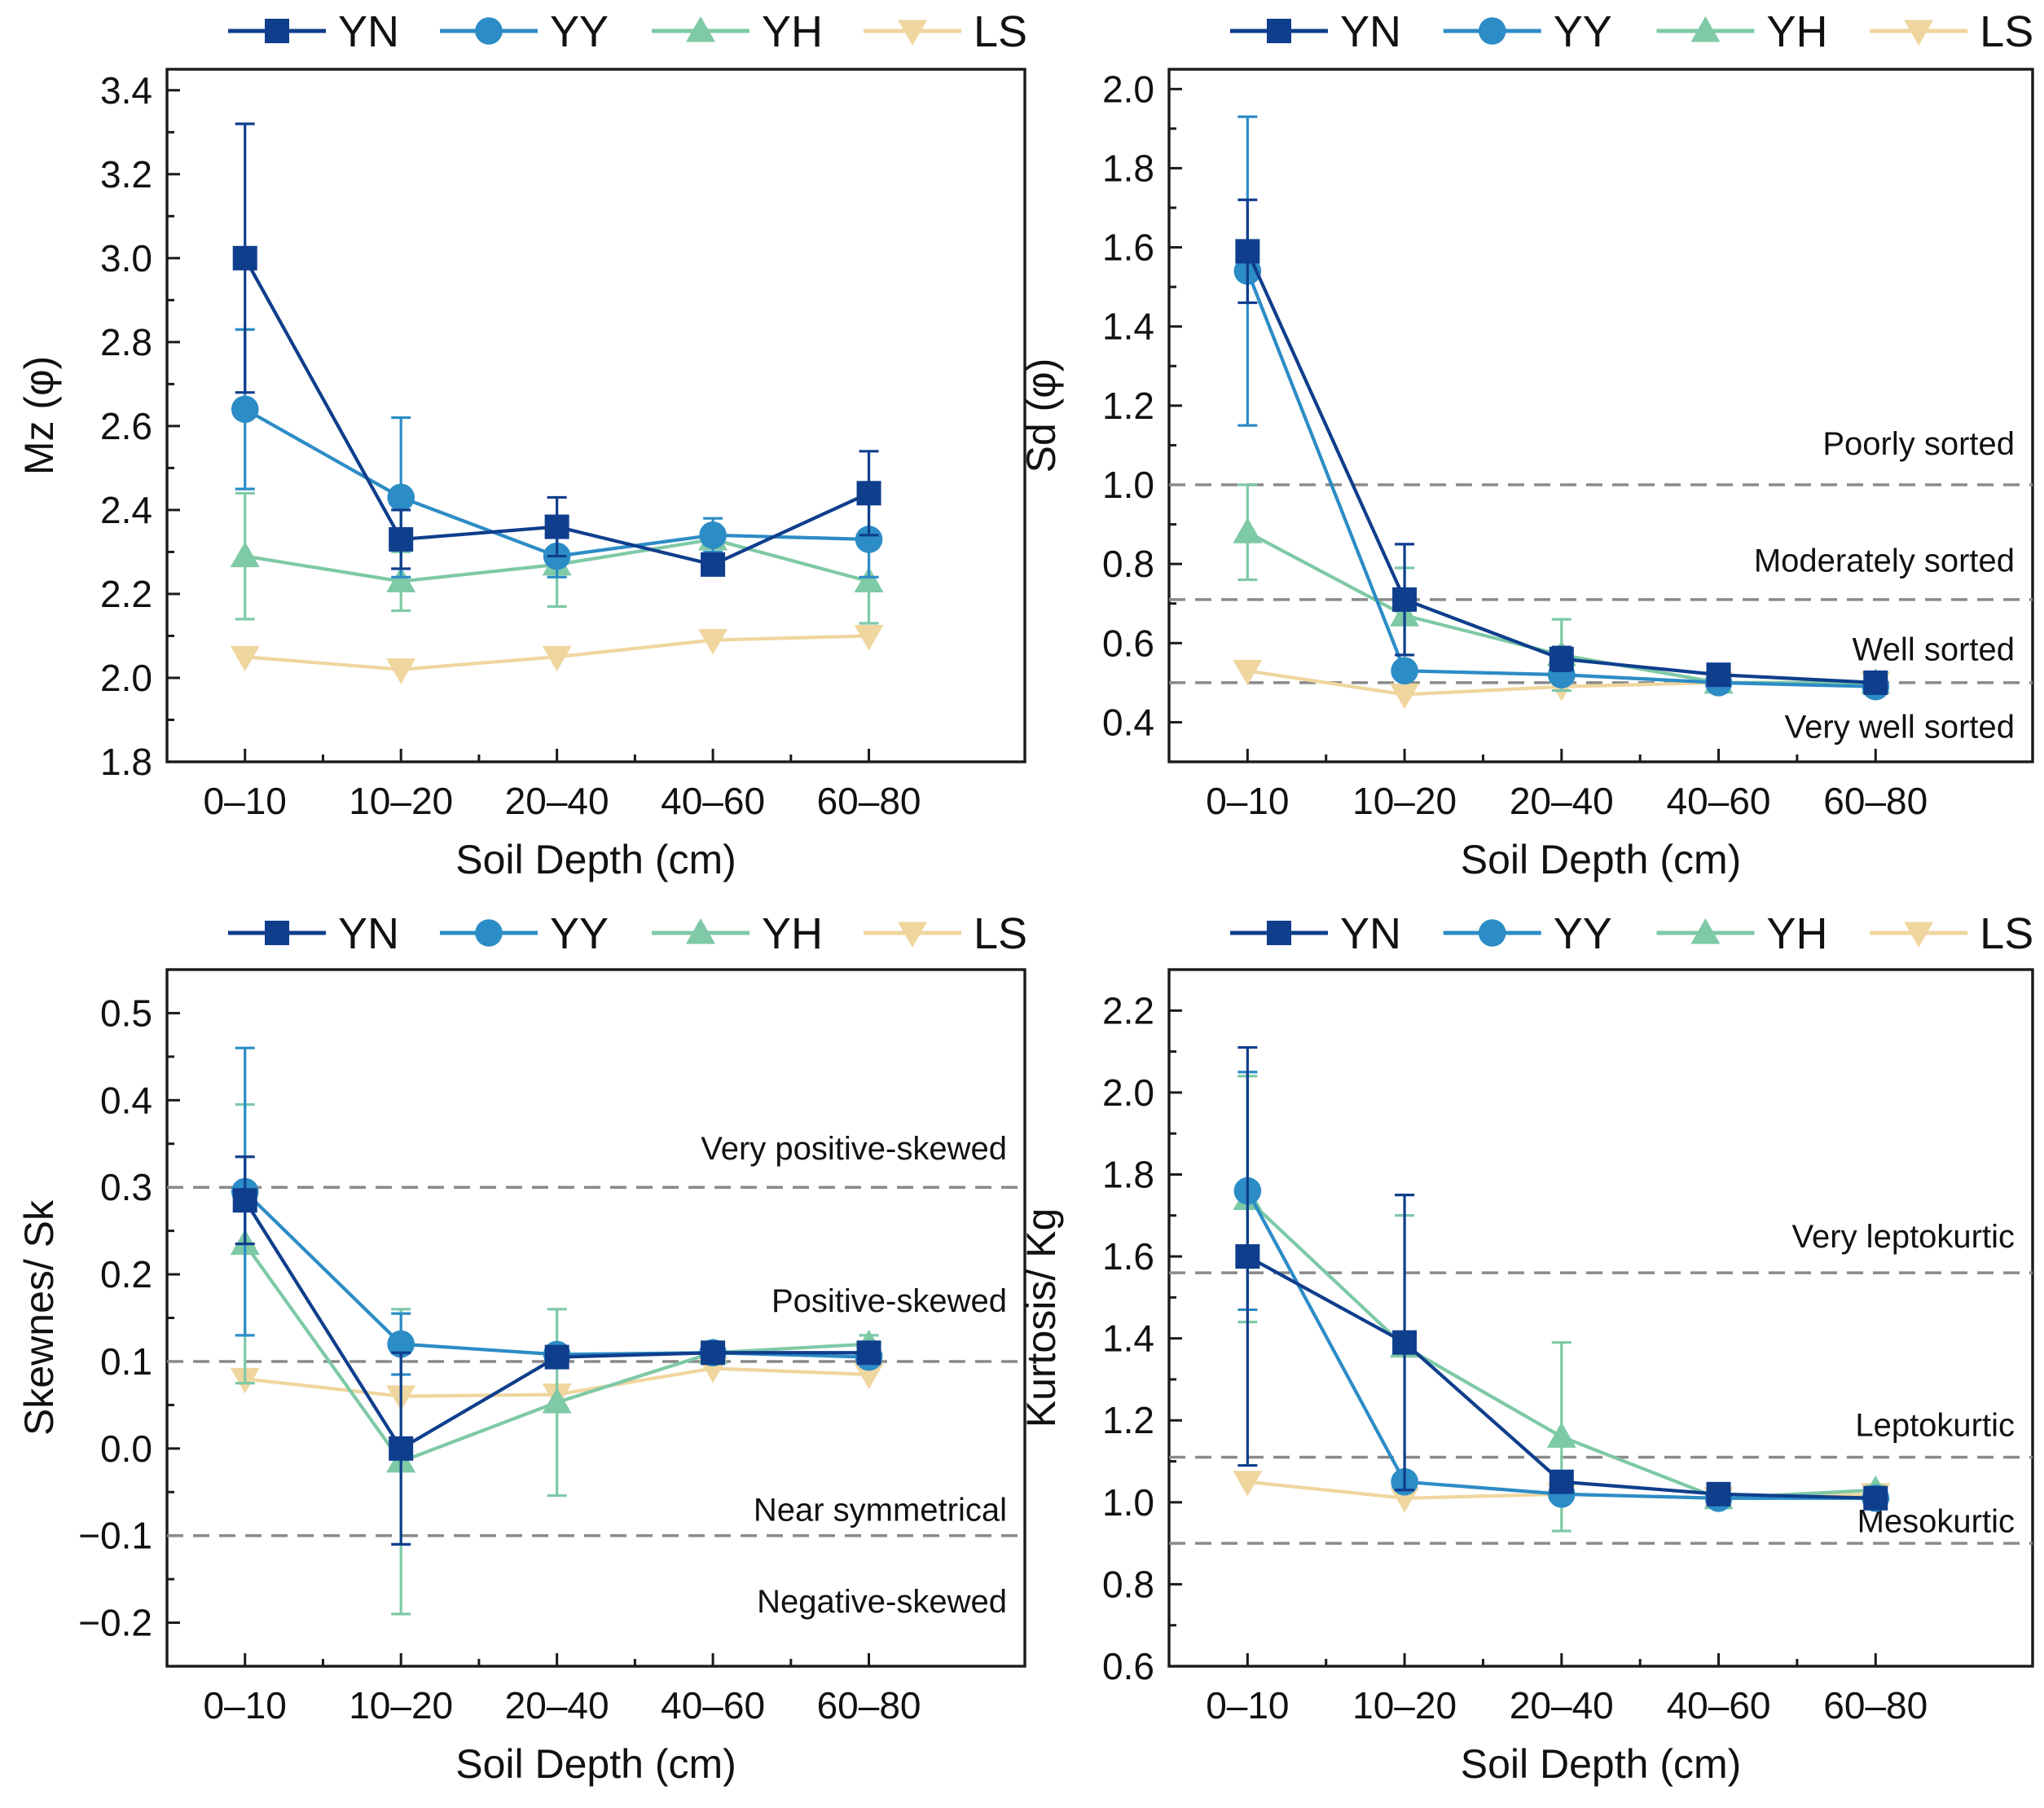  I want to click on y-axis-title: Skewnes/ Sk, so click(39, 1317).